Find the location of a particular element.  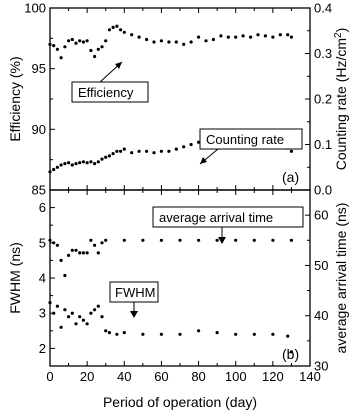

x-tick-label: 100 is located at coordinates (236, 376).